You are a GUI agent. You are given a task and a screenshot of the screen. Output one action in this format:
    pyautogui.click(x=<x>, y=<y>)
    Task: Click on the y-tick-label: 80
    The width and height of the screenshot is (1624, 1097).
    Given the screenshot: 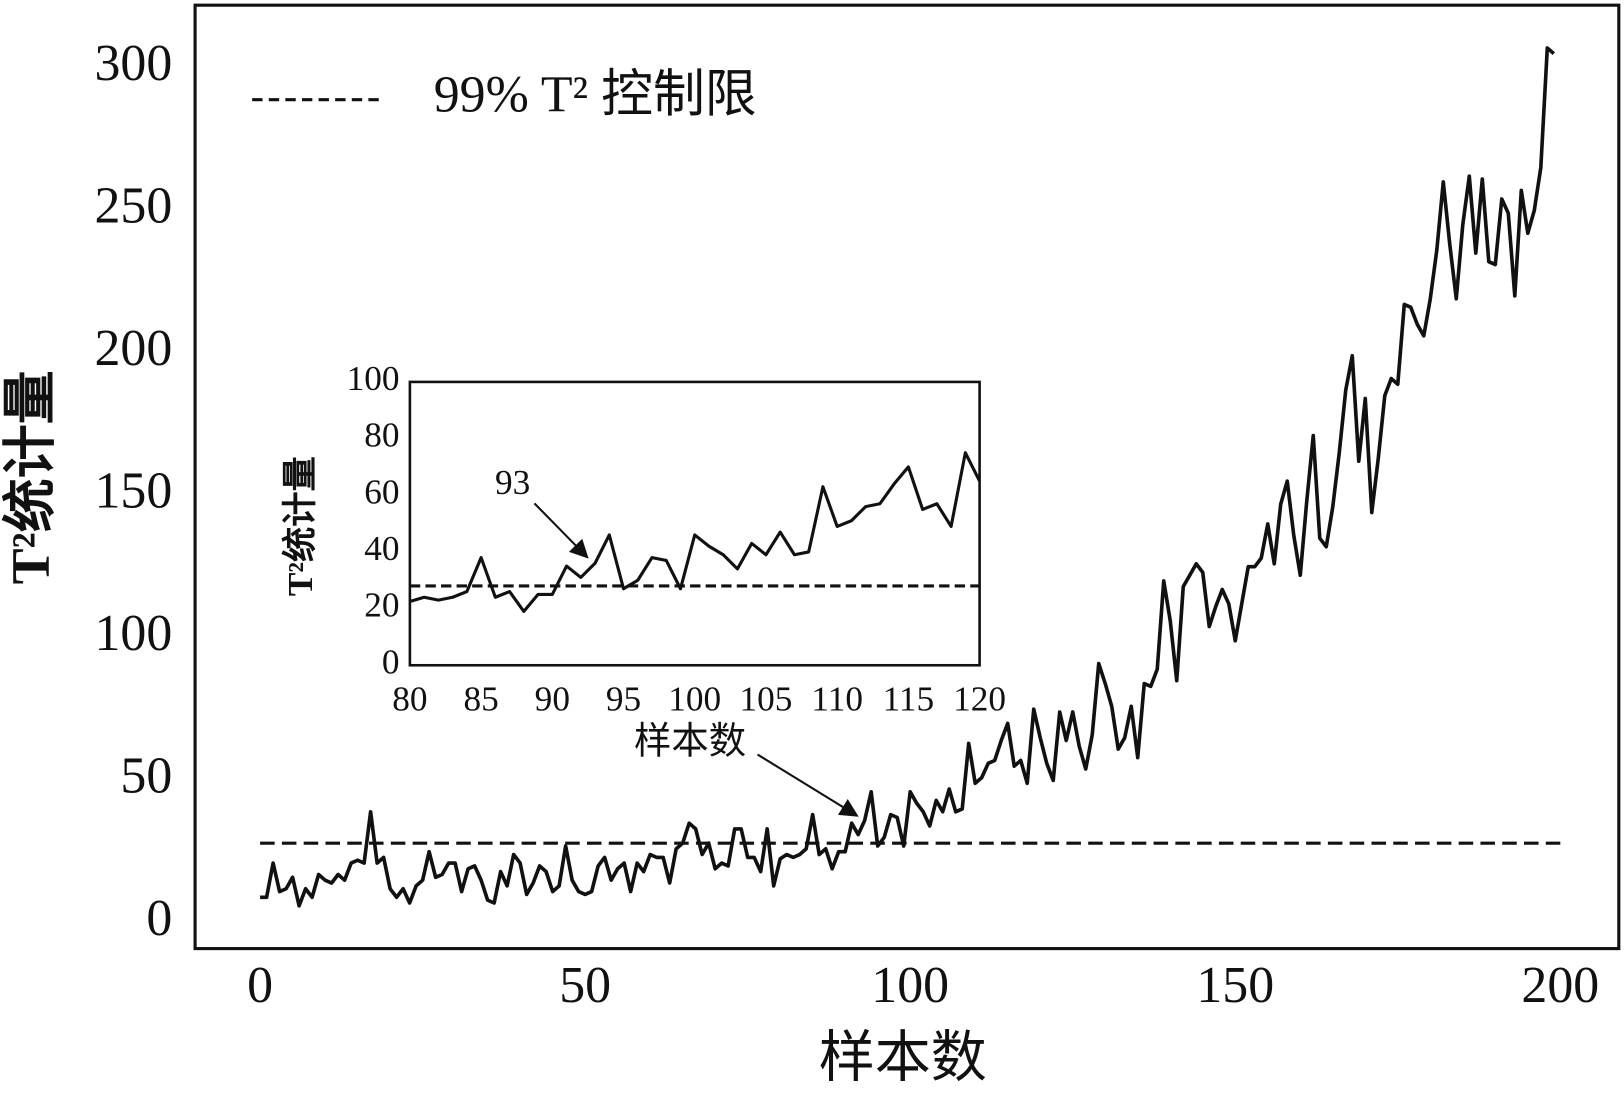 What is the action you would take?
    pyautogui.click(x=381, y=435)
    